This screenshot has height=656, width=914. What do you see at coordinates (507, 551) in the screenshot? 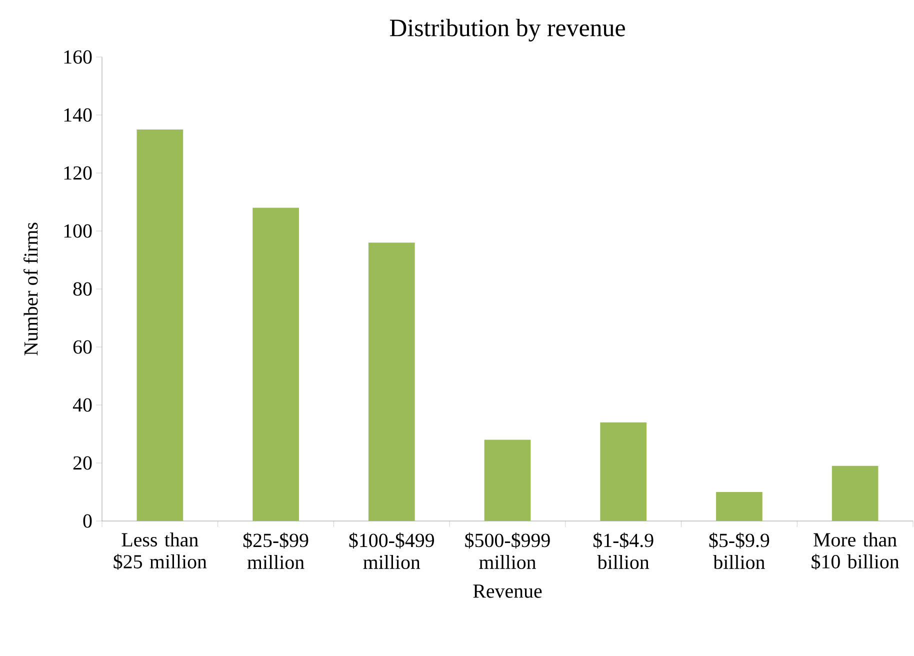
I see `x-tick-label: $500-$999 million` at bounding box center [507, 551].